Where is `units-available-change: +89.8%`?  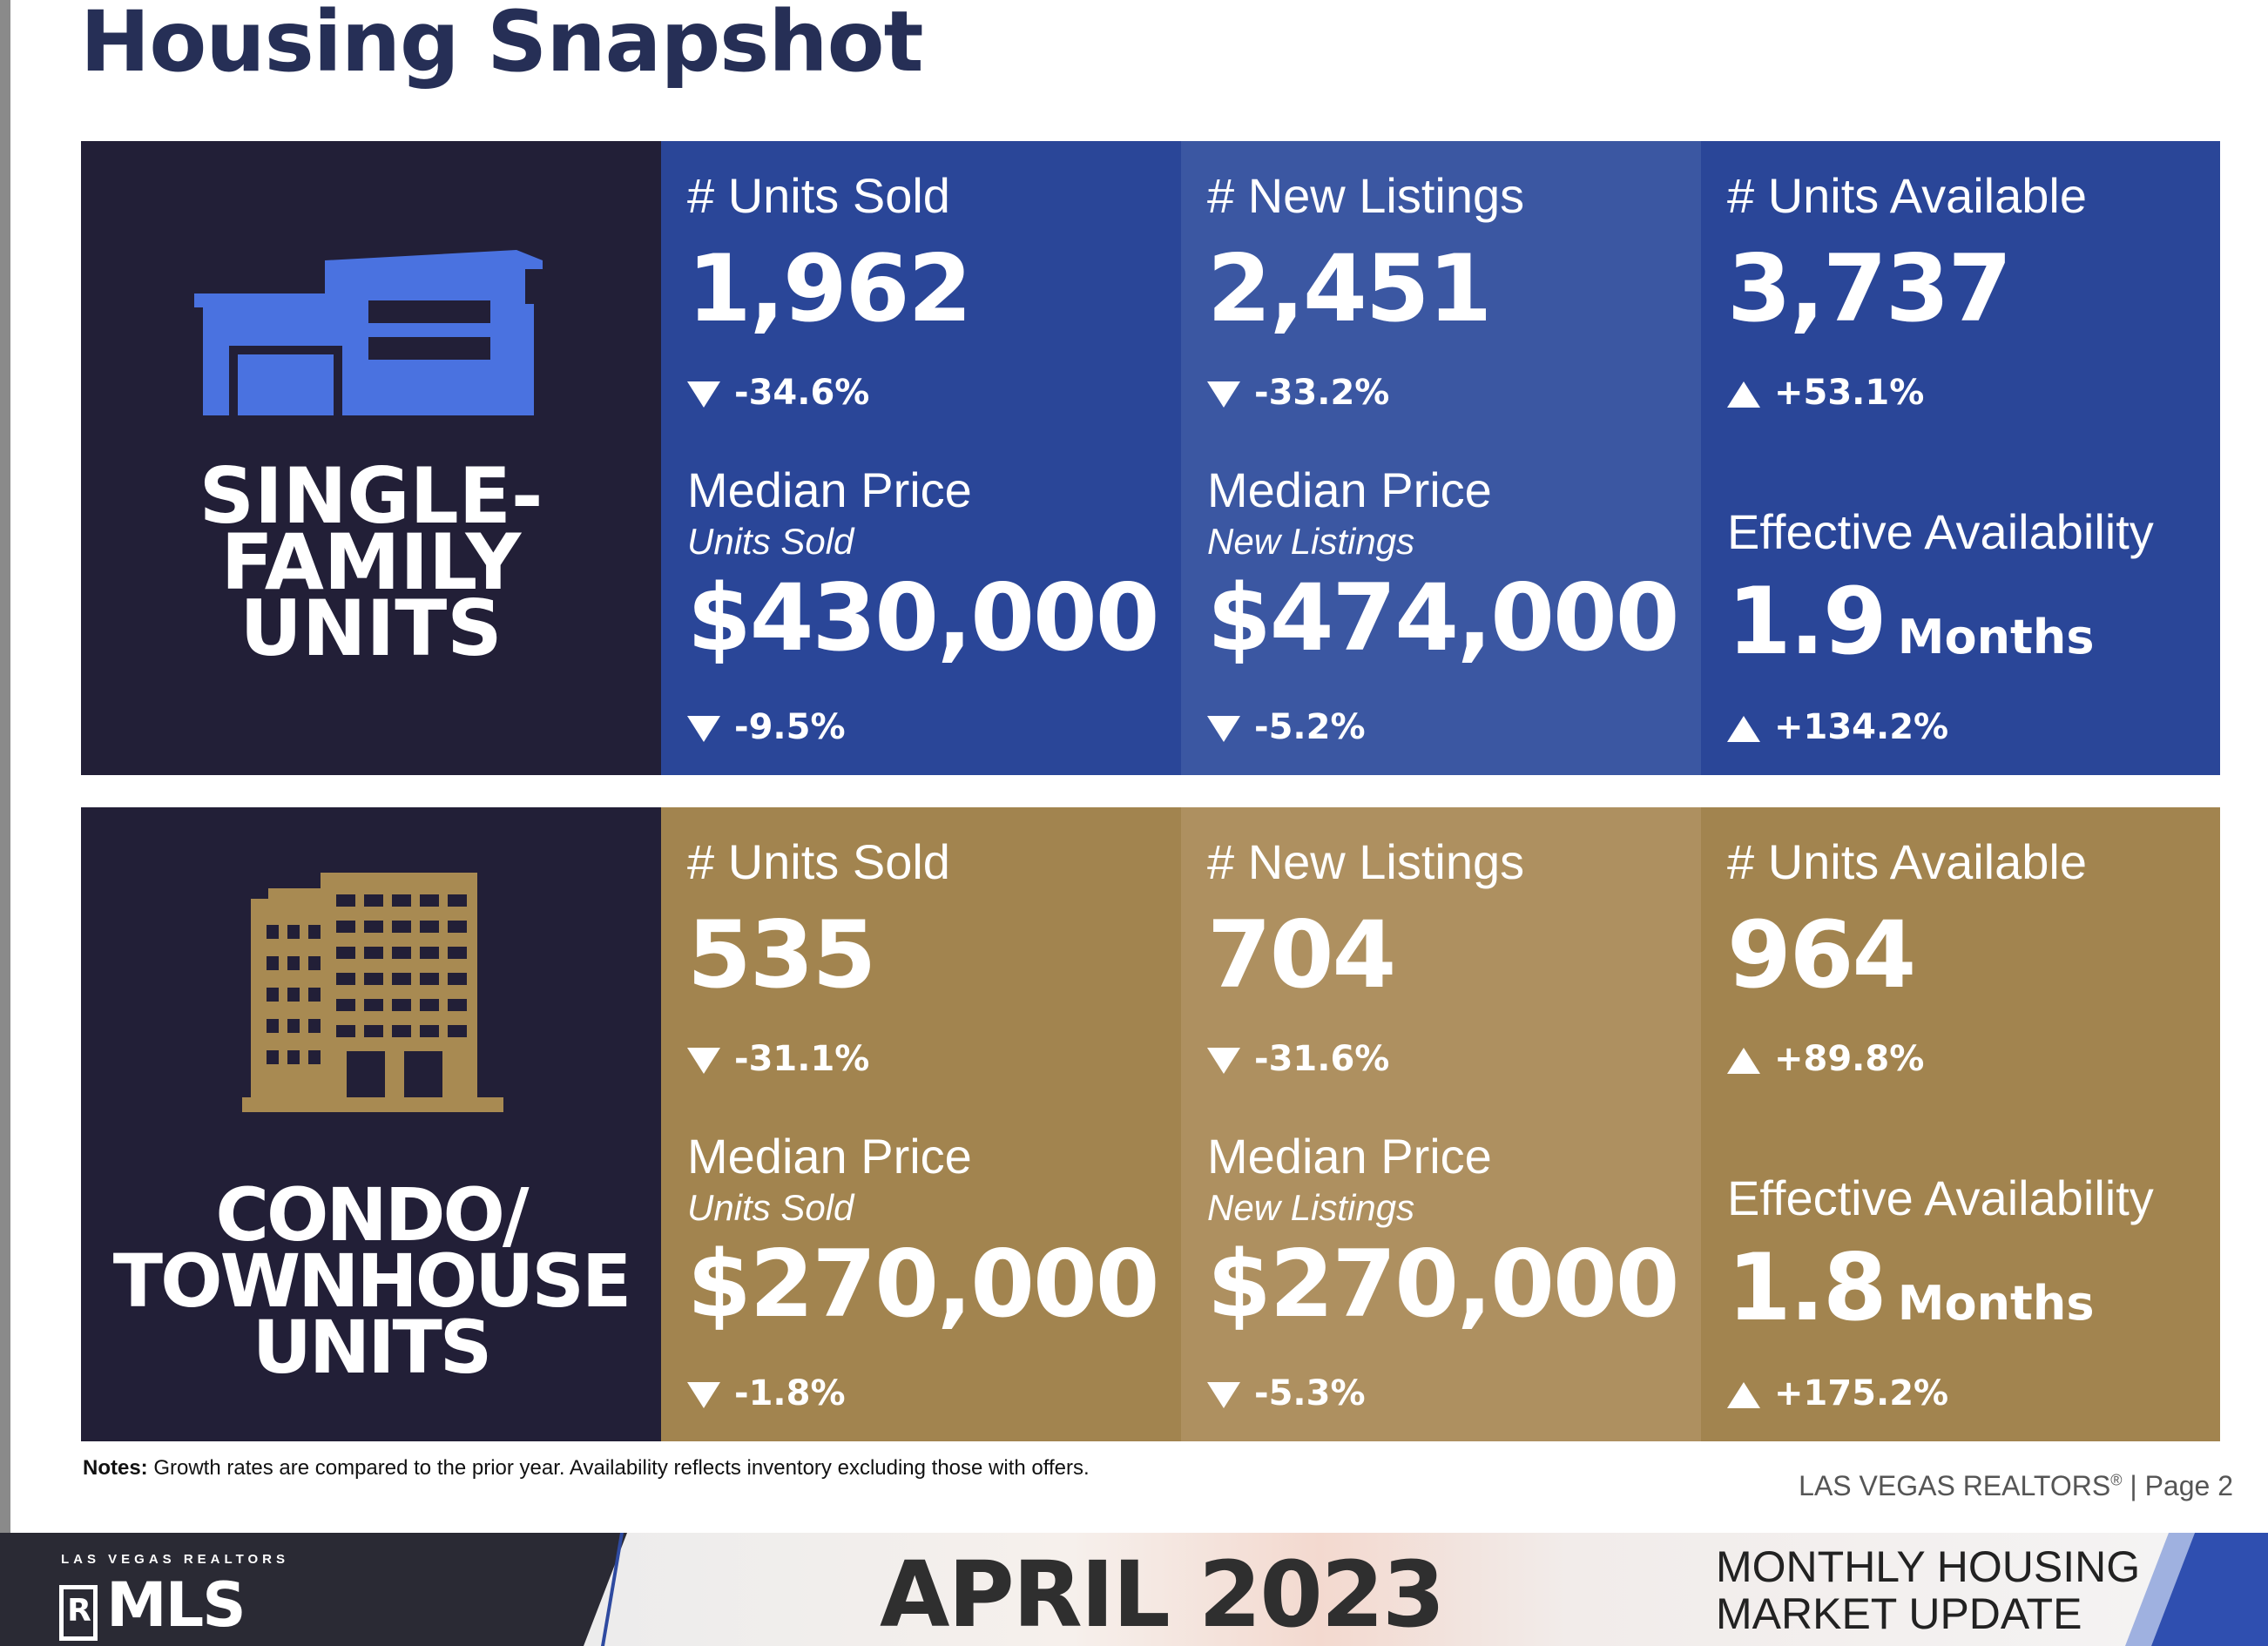 units-available-change: +89.8% is located at coordinates (1825, 1059).